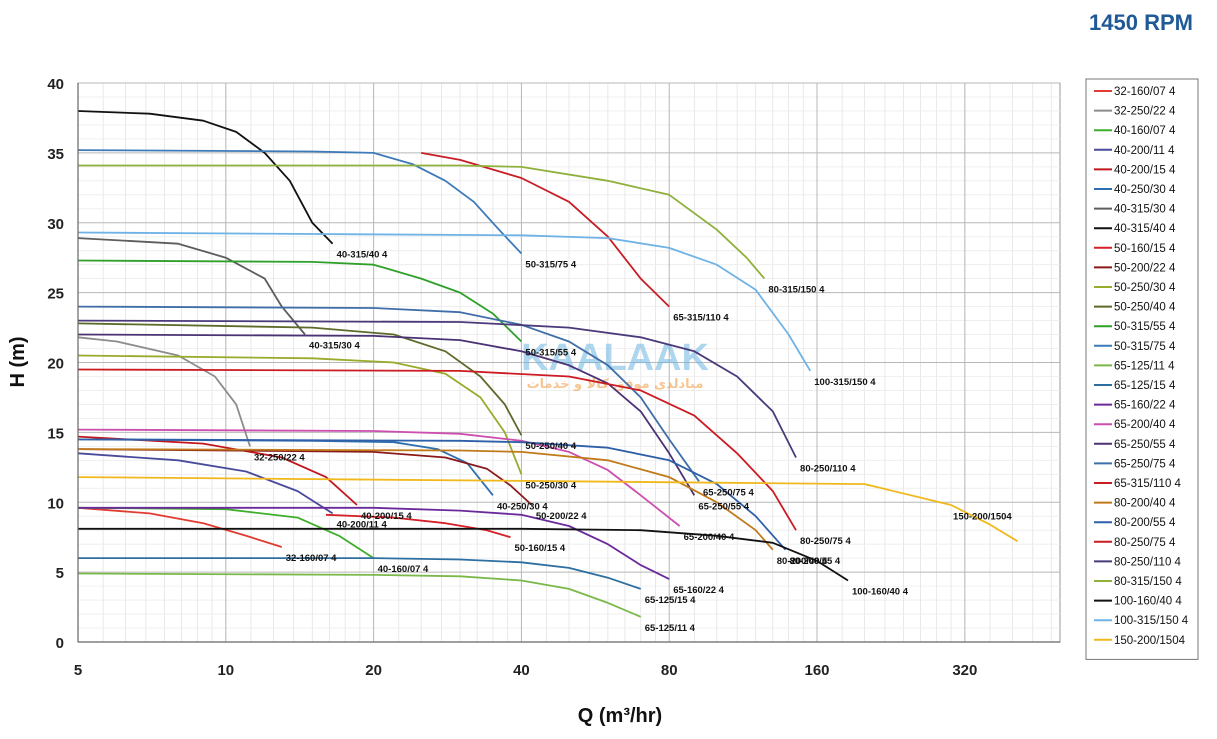  What do you see at coordinates (1145, 170) in the screenshot?
I see `legend-entry: 40-200/15 4` at bounding box center [1145, 170].